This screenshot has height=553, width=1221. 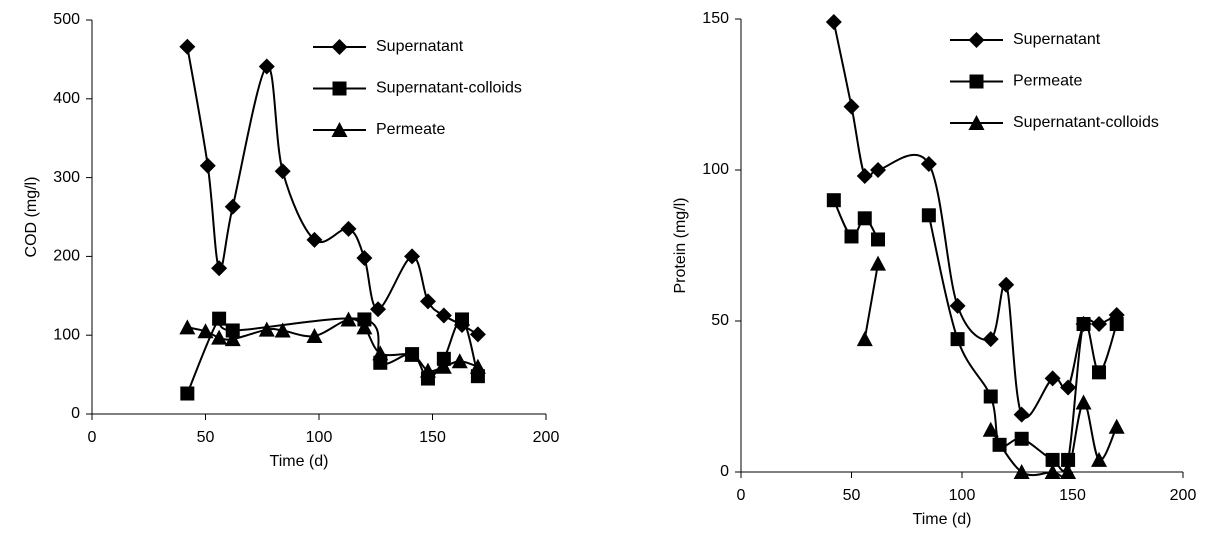 I want to click on y-tick-label: 150, so click(x=715, y=18).